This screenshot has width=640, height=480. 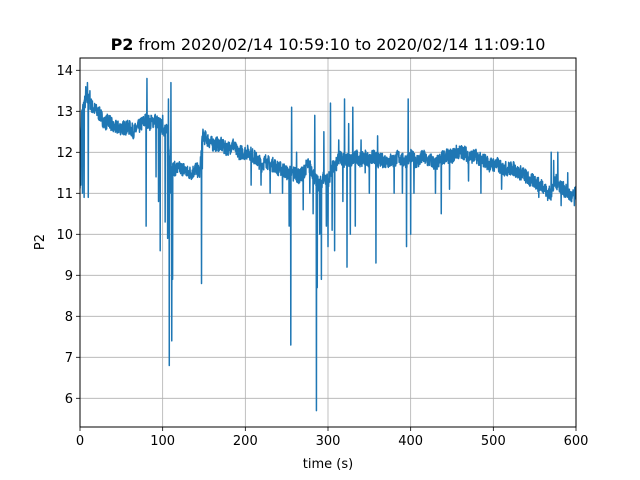 I want to click on y-tick-label: 8, so click(x=69, y=317).